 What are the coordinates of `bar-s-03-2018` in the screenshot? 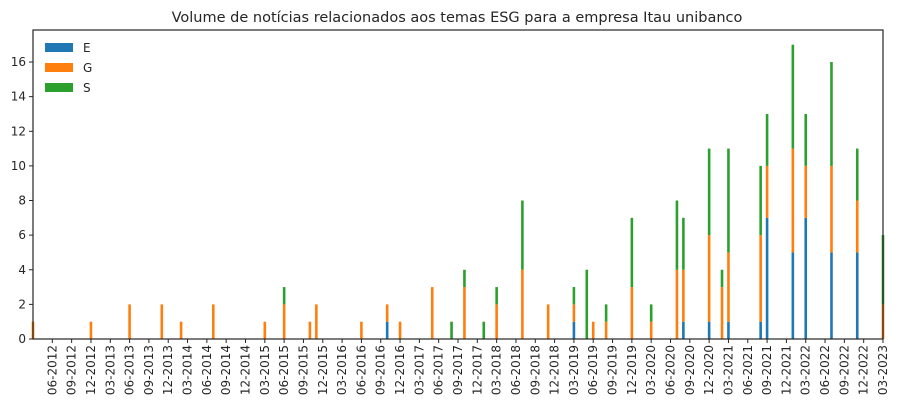 It's located at (496, 296).